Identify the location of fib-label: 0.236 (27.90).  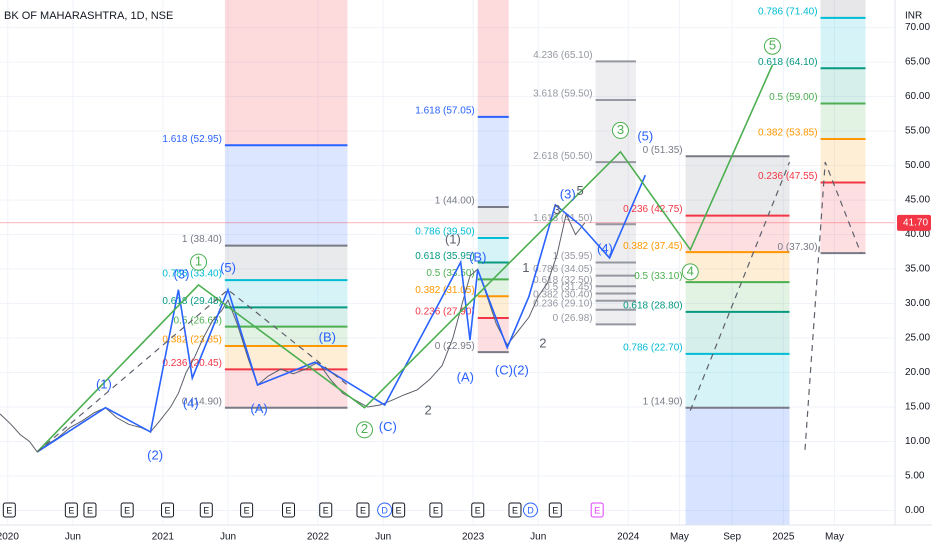
(445, 312).